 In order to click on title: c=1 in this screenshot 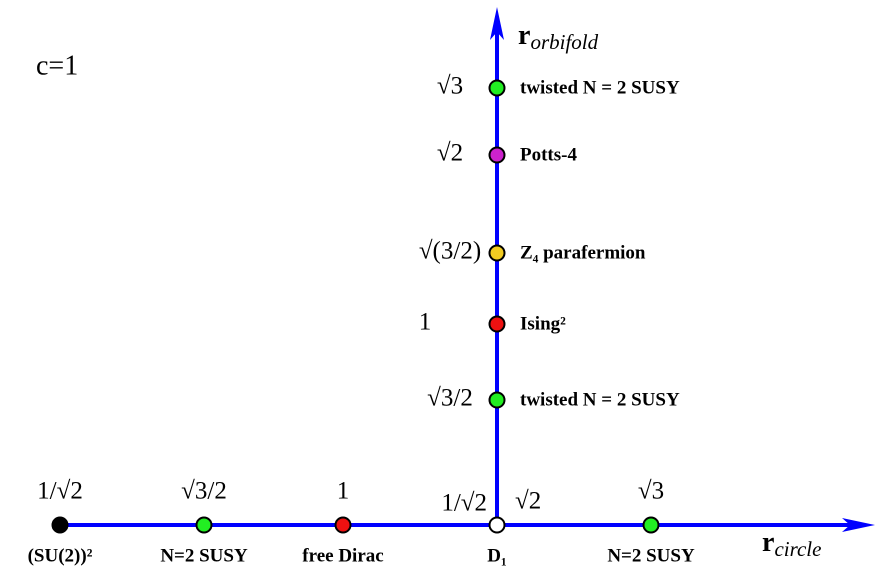, I will do `click(57, 65)`.